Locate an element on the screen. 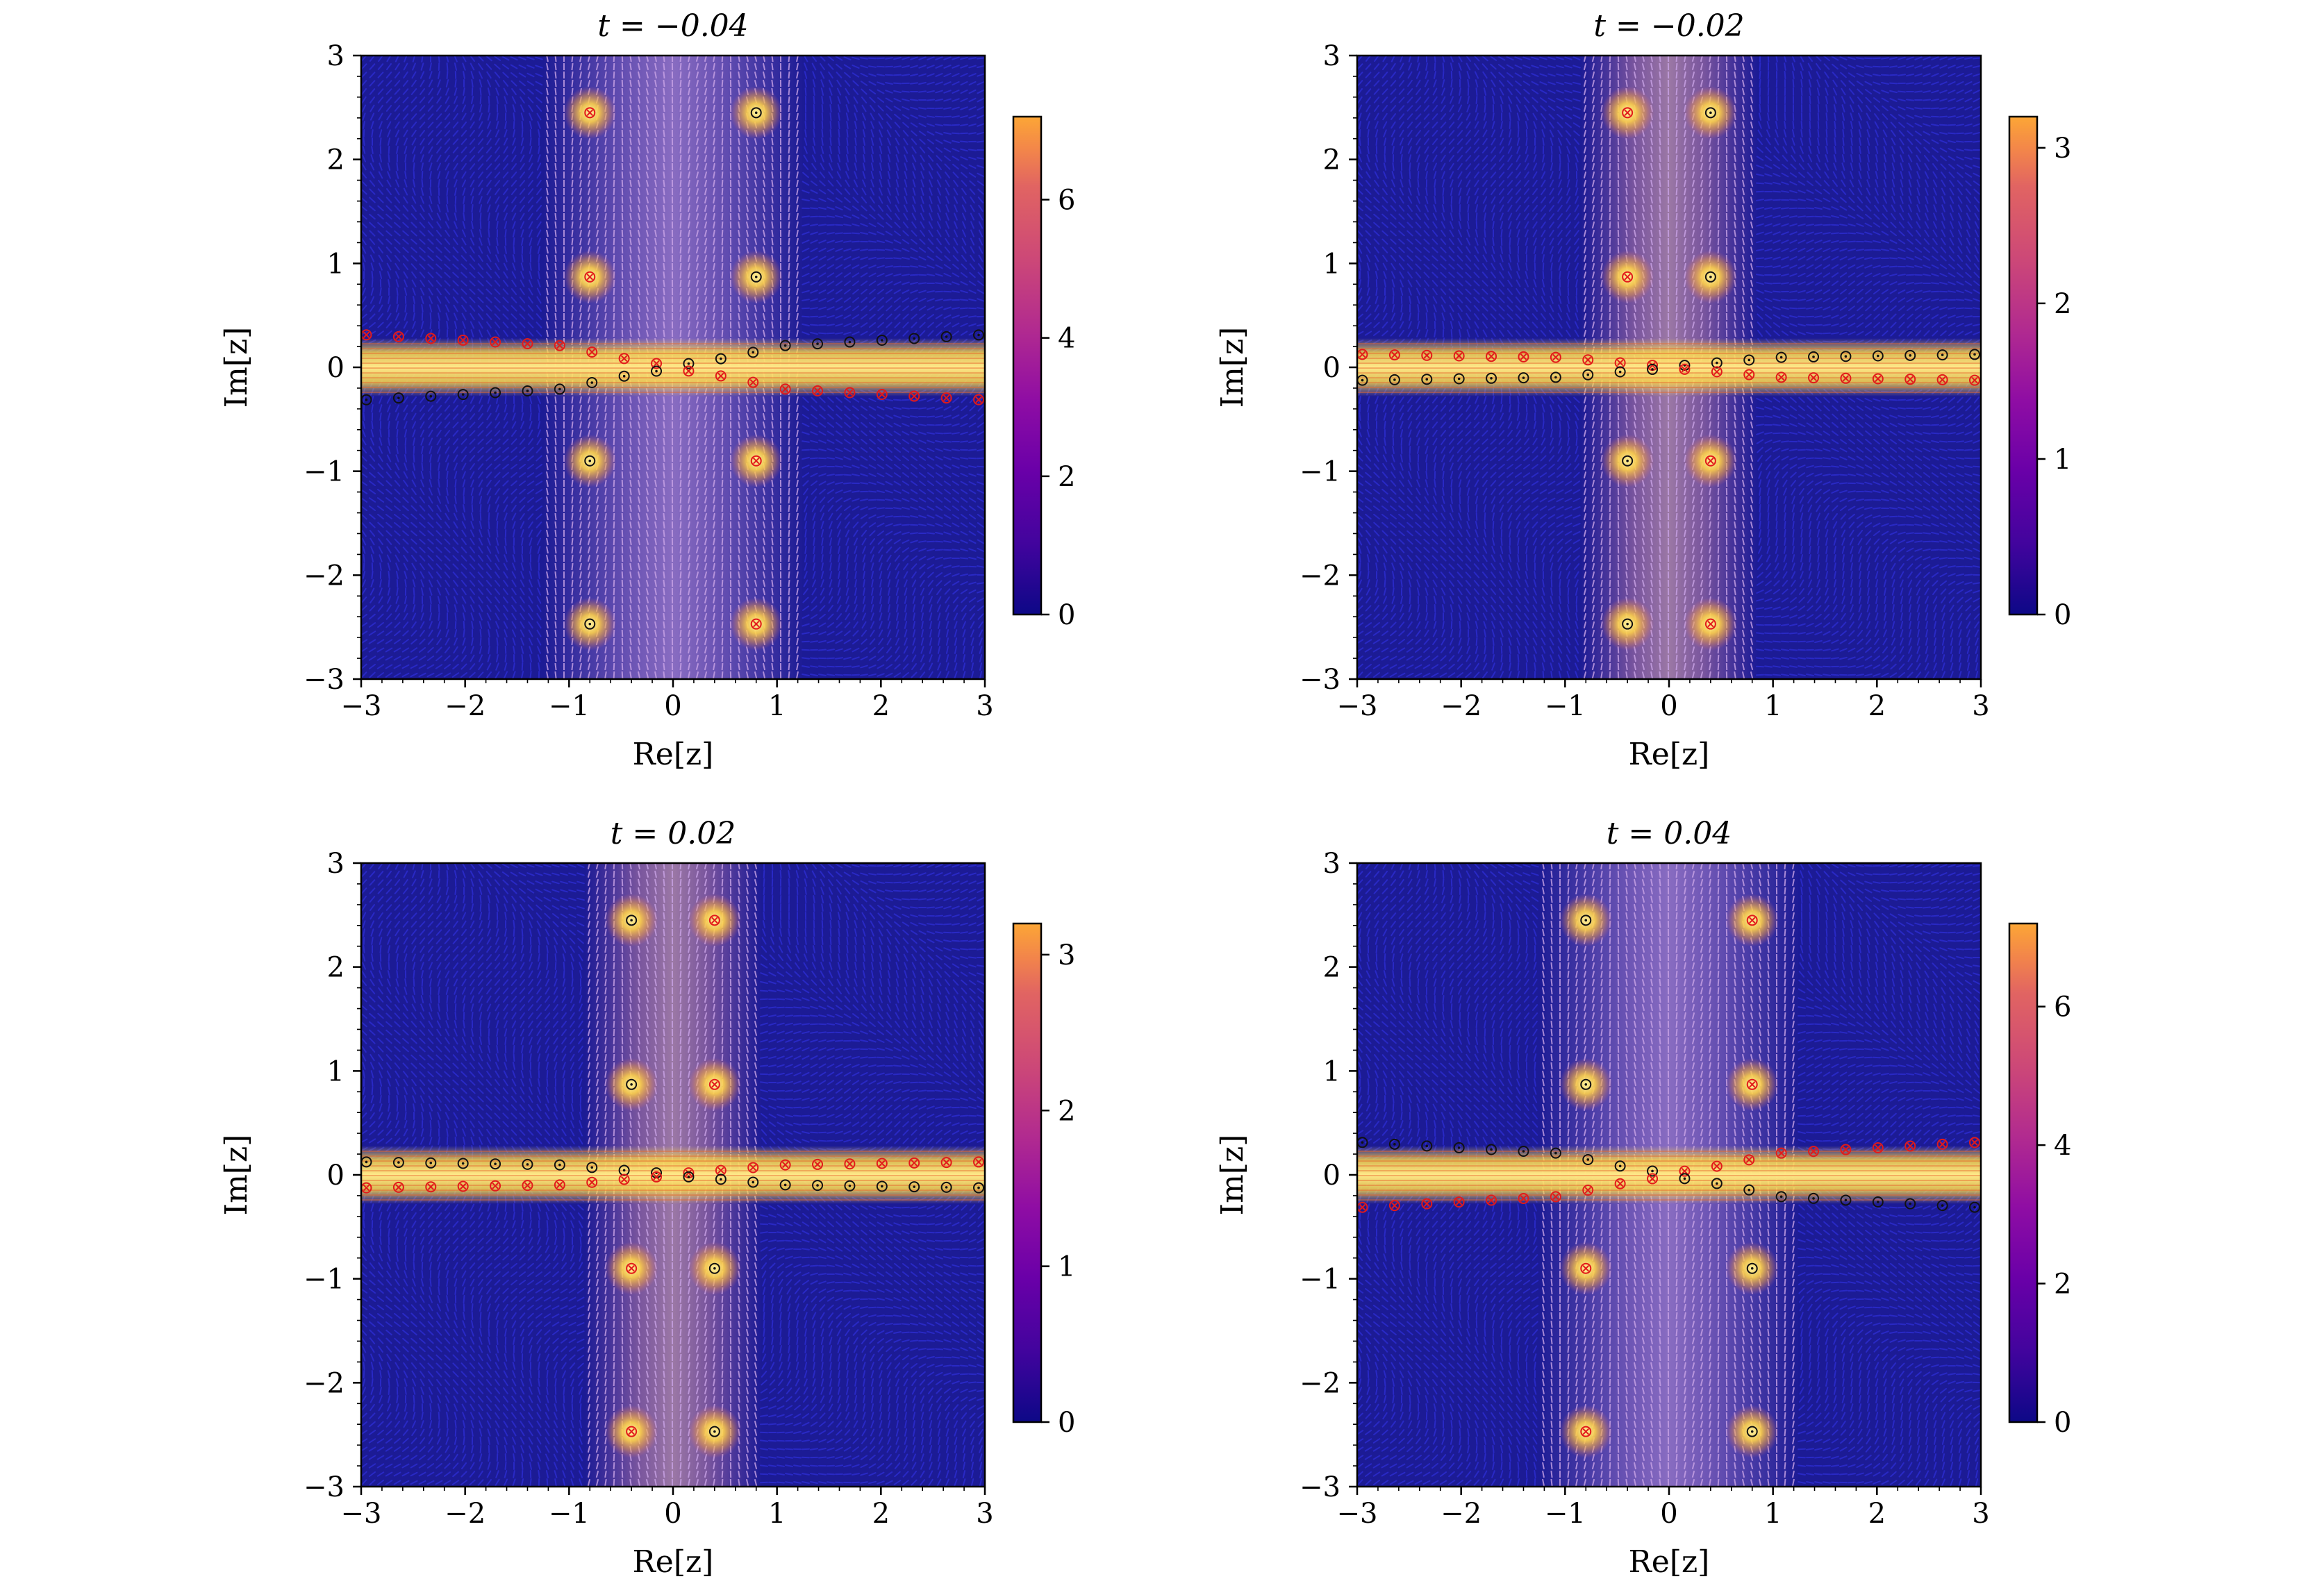 Image resolution: width=2324 pixels, height=1579 pixels. x-tick-label: 0 is located at coordinates (1668, 706).